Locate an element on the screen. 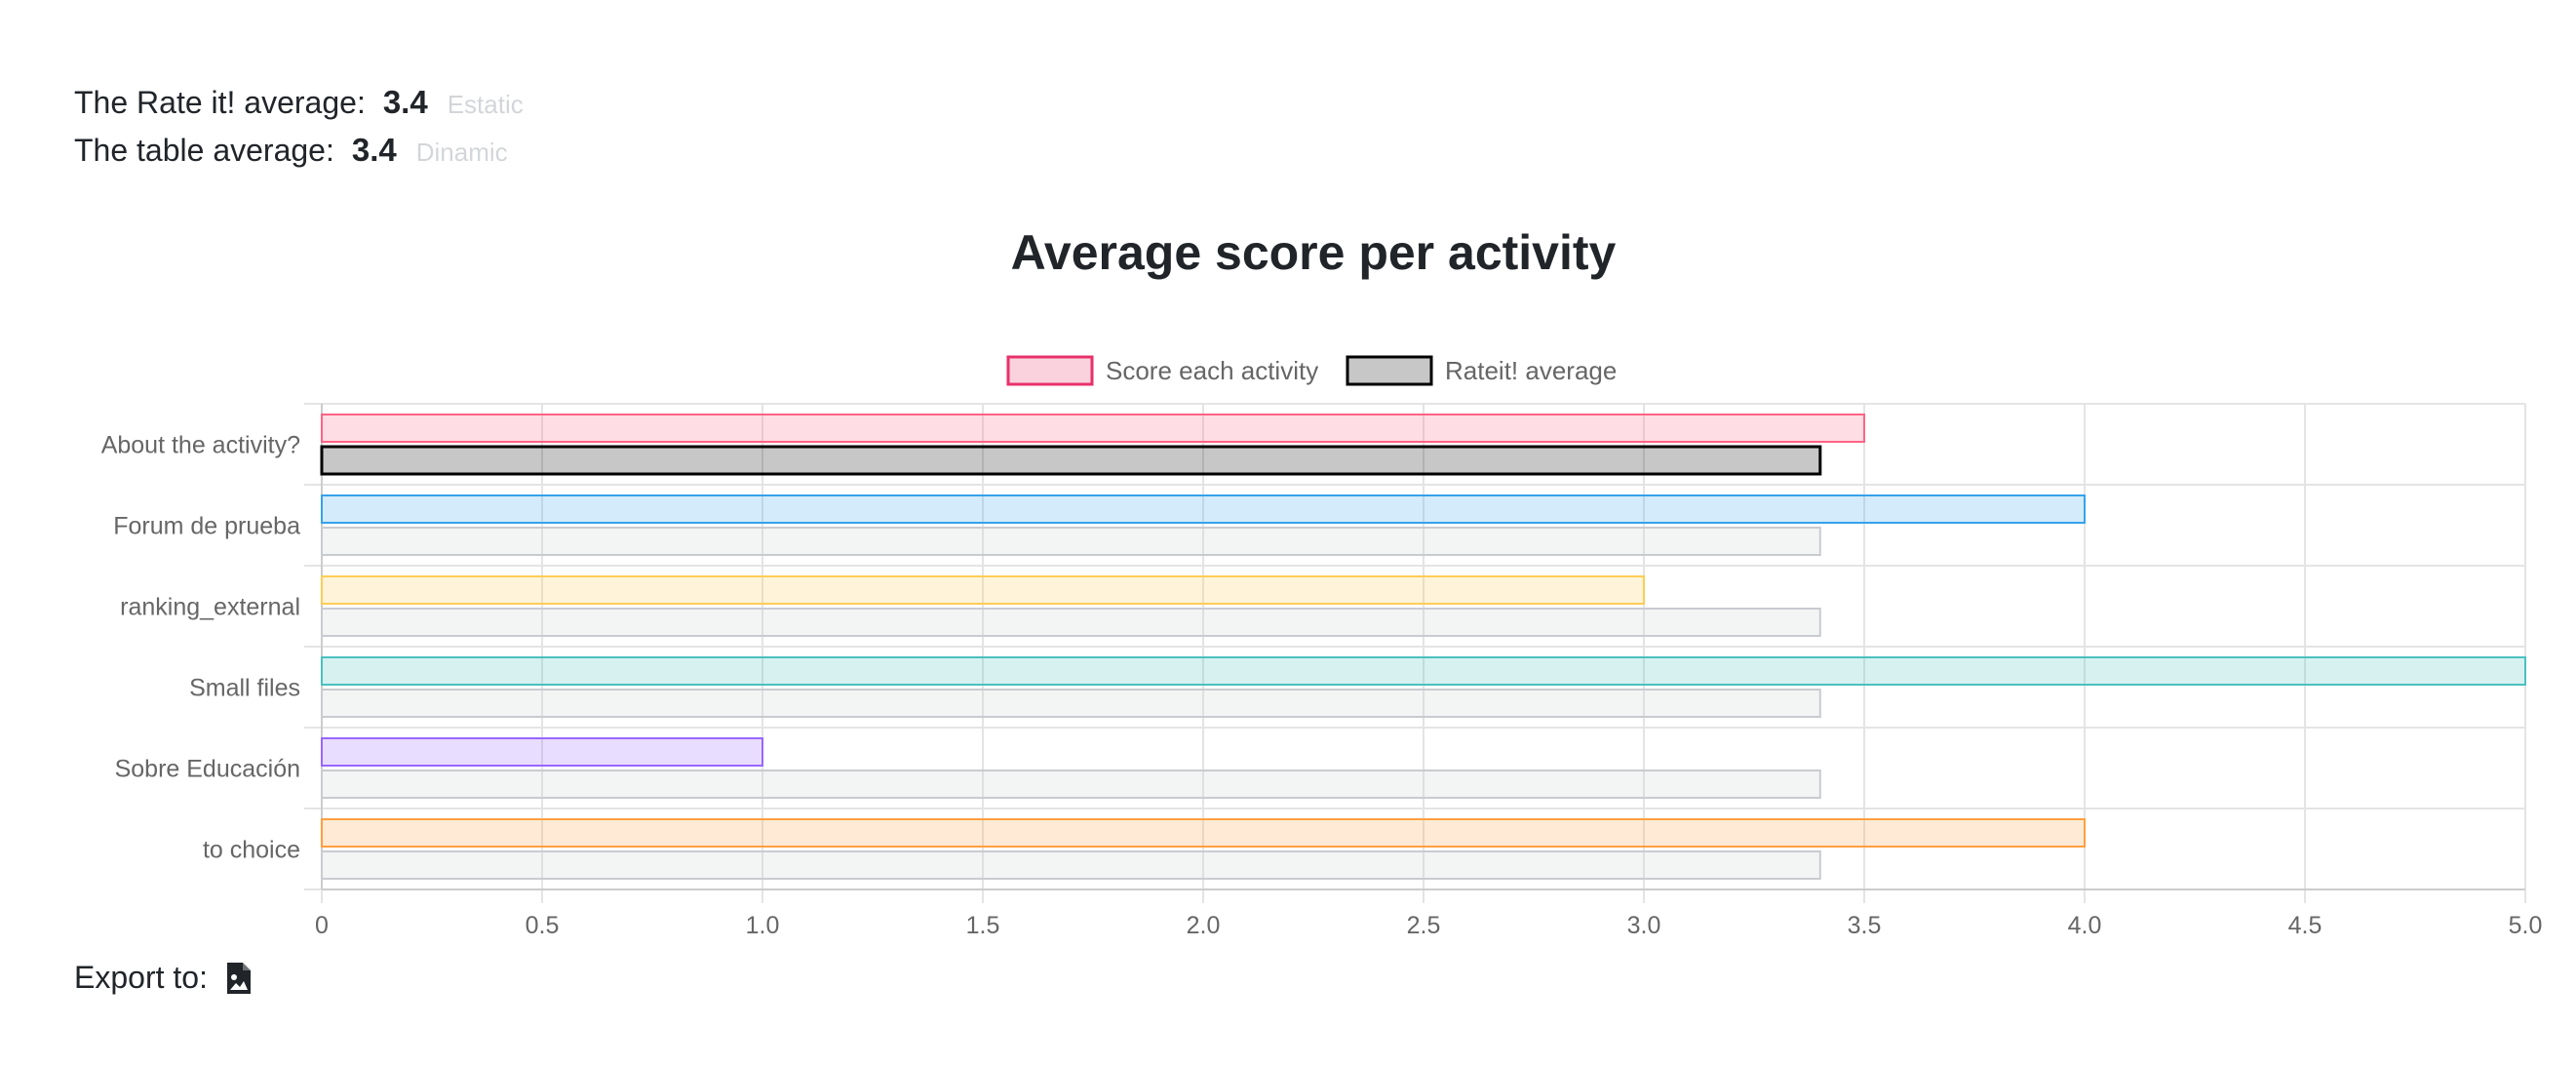 The width and height of the screenshot is (2576, 1066). table-average-label: The table average: is located at coordinates (204, 150).